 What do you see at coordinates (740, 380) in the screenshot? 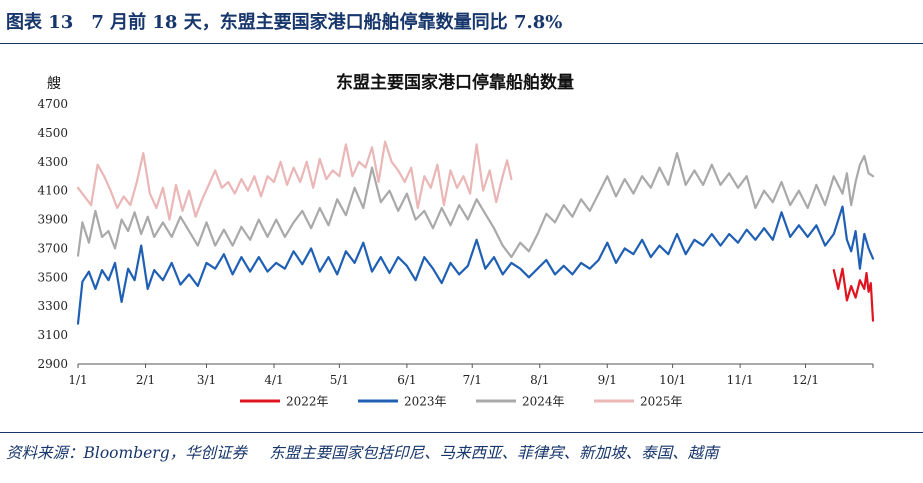
I see `x-tick-label: 11/1` at bounding box center [740, 380].